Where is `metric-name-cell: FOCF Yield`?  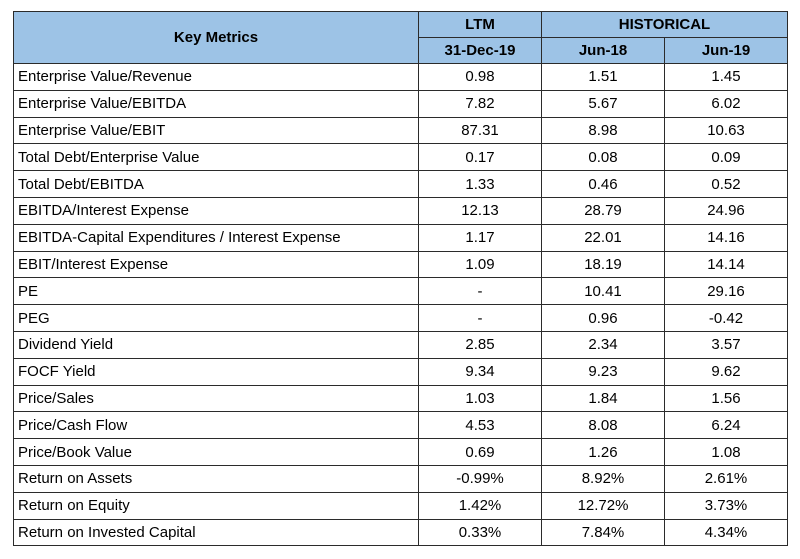
metric-name-cell: FOCF Yield is located at coordinates (216, 371).